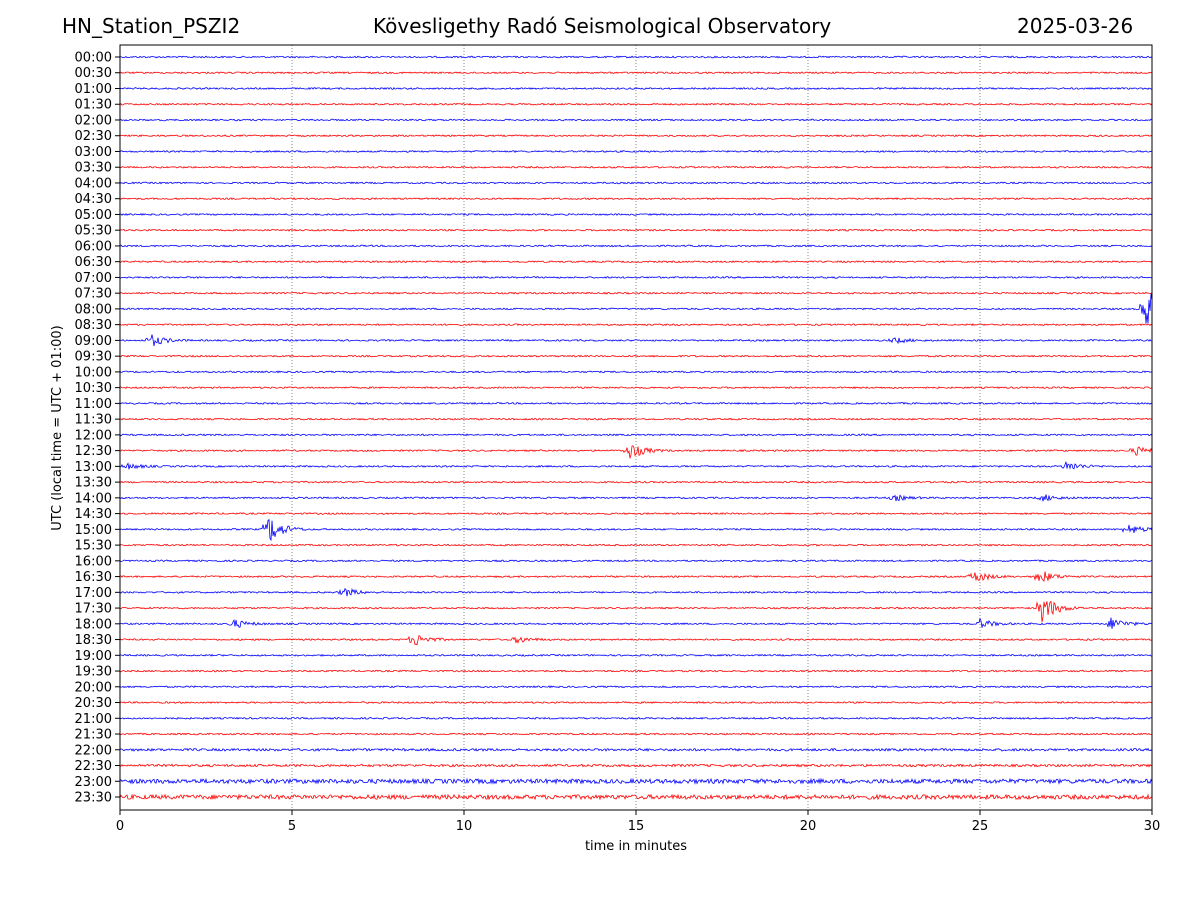 This screenshot has height=900, width=1200. I want to click on x-tick-label: 10, so click(464, 826).